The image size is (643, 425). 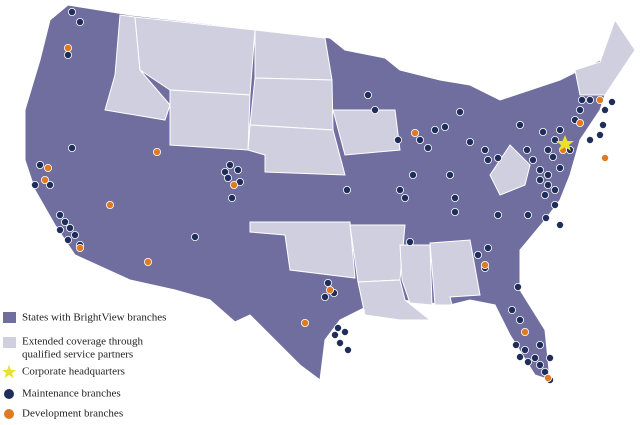 I want to click on wyoming, so click(x=210, y=120).